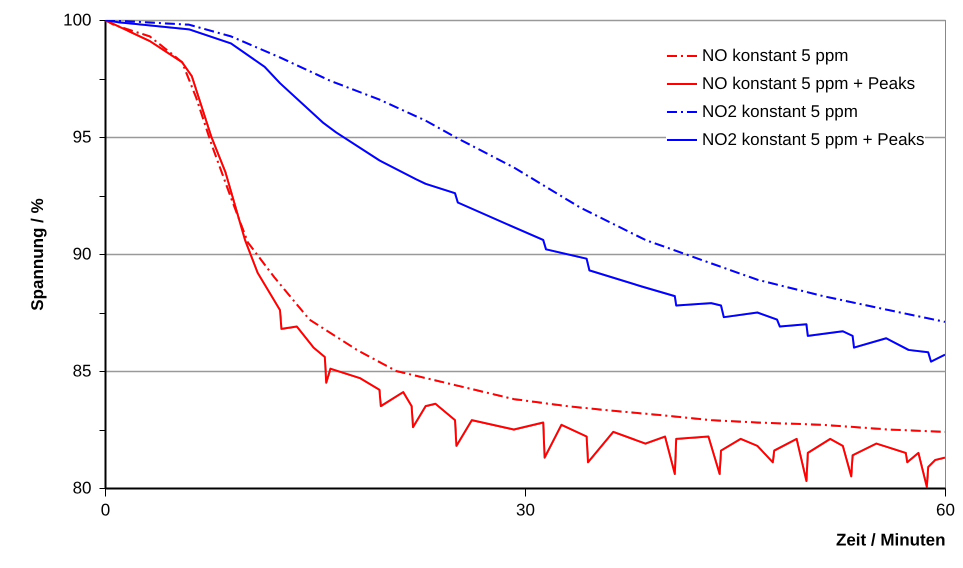  Describe the element at coordinates (82, 137) in the screenshot. I see `y-tick-label: 95` at that location.